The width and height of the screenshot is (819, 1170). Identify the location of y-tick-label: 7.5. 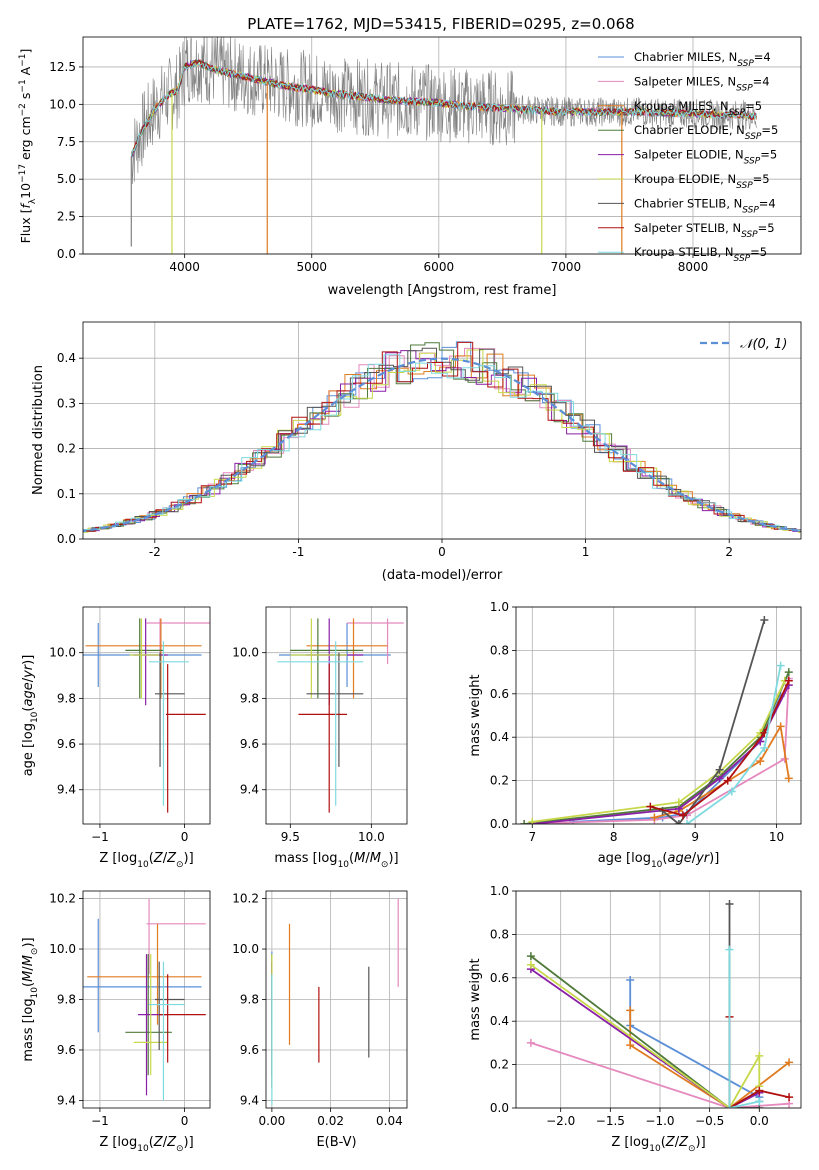
(66, 142).